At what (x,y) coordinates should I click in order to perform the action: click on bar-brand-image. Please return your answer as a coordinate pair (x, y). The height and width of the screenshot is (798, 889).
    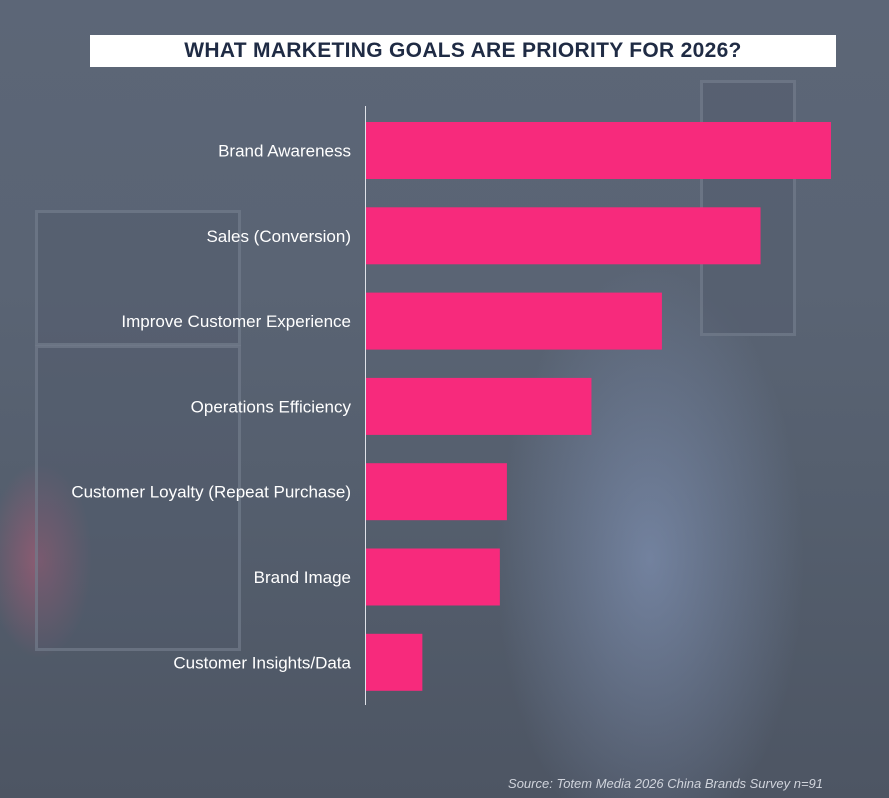
    Looking at the image, I should click on (433, 577).